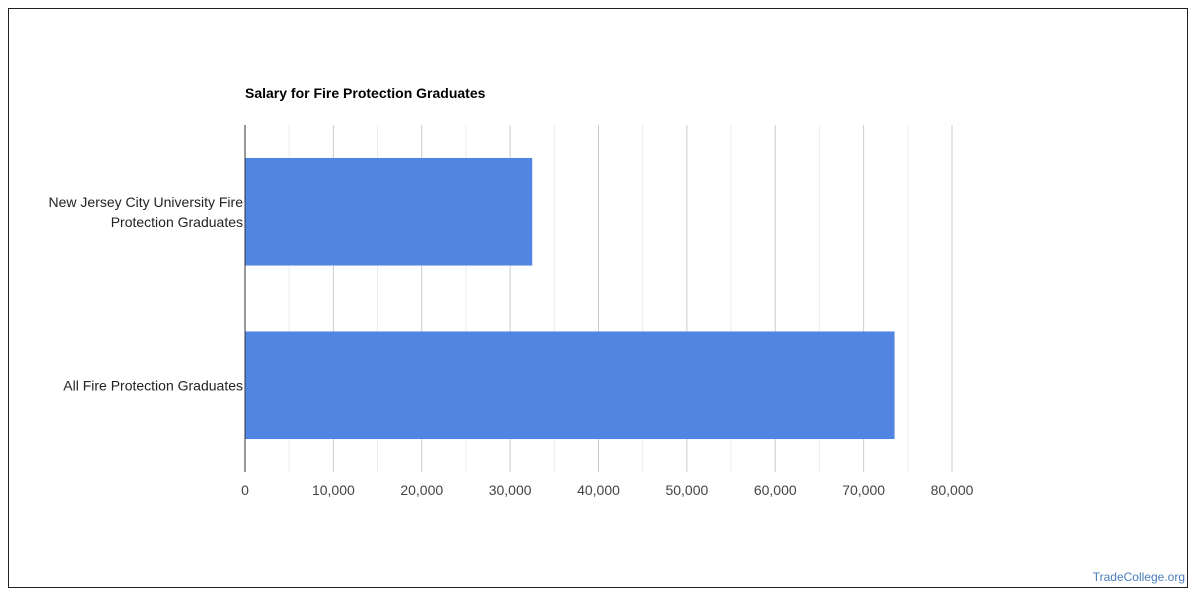 This screenshot has height=600, width=1200. What do you see at coordinates (510, 490) in the screenshot?
I see `x-tick-label: 30,000` at bounding box center [510, 490].